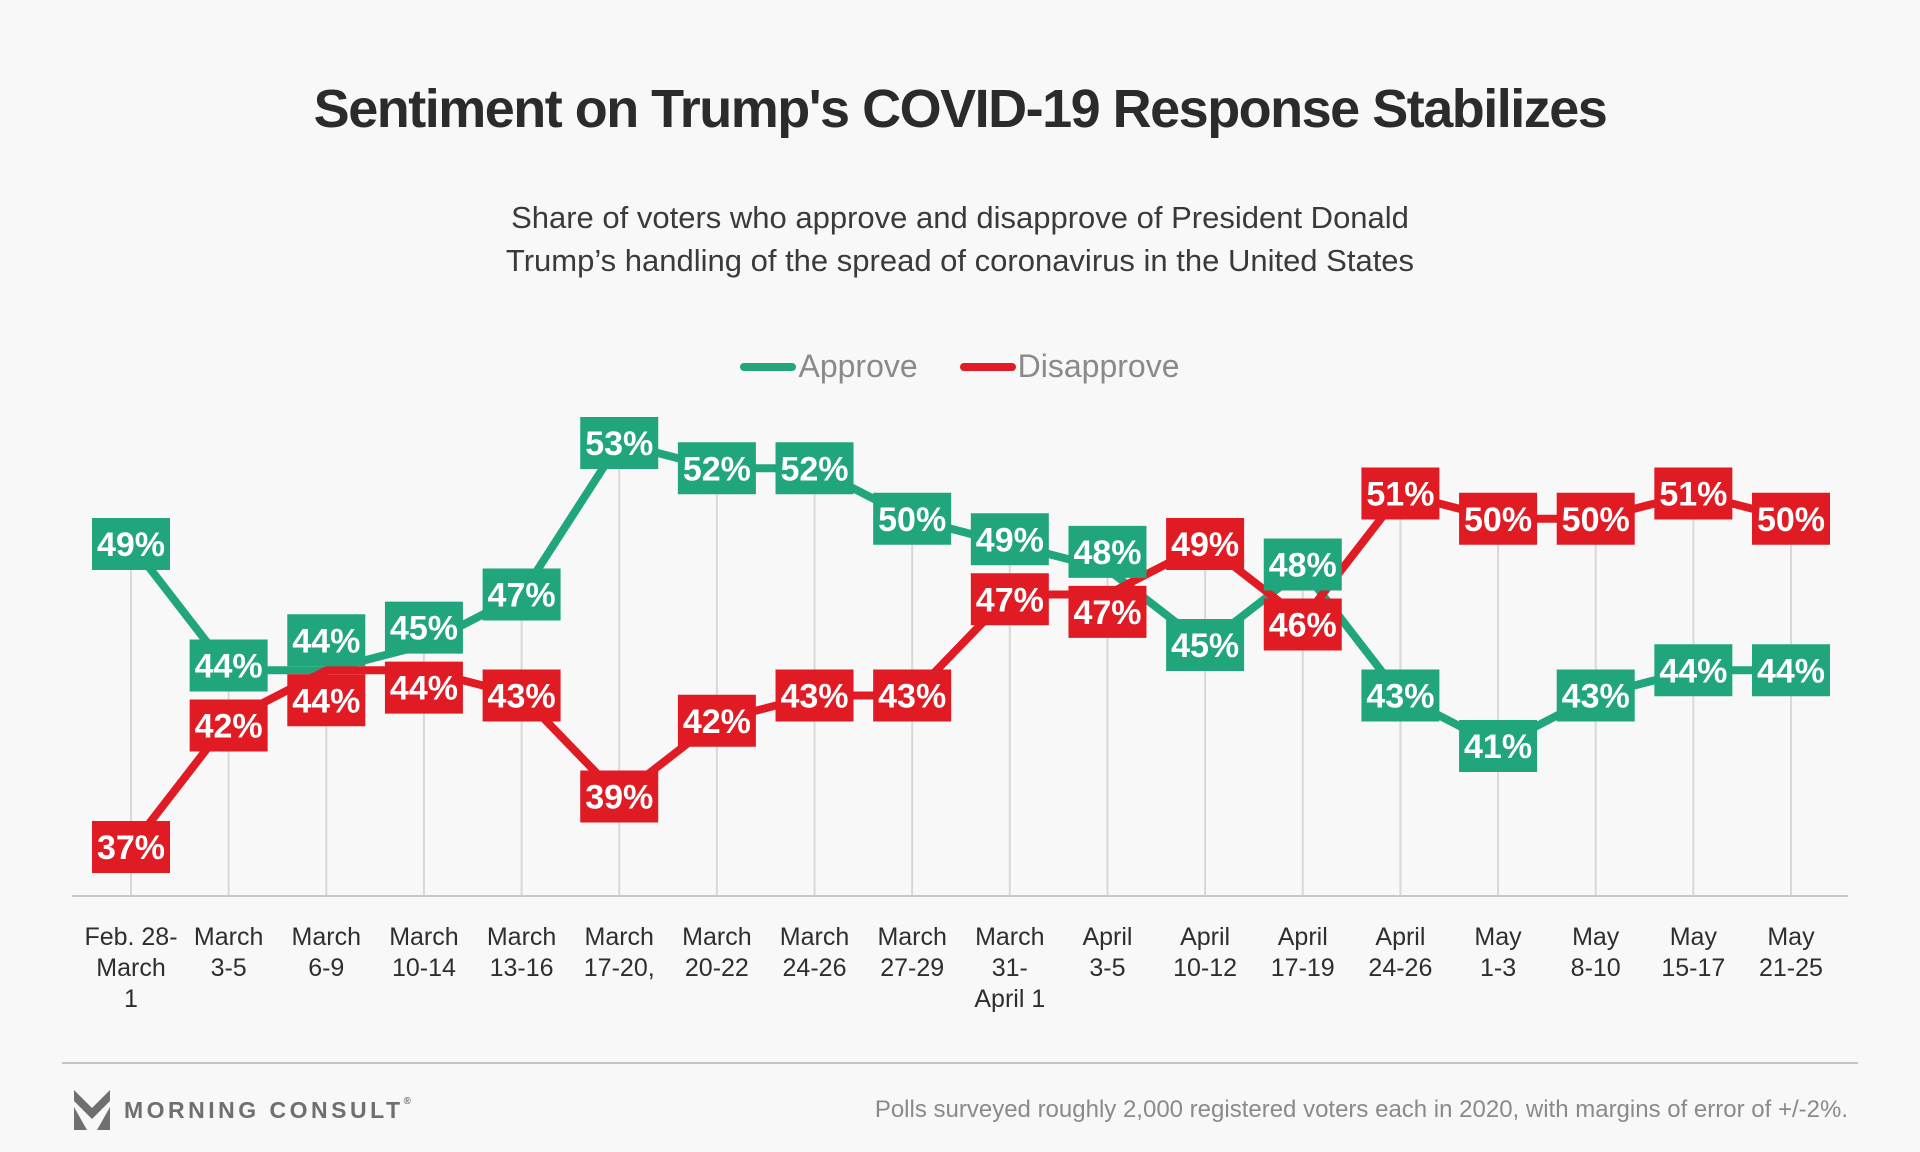  I want to click on legend-item-approve: Approve, so click(829, 366).